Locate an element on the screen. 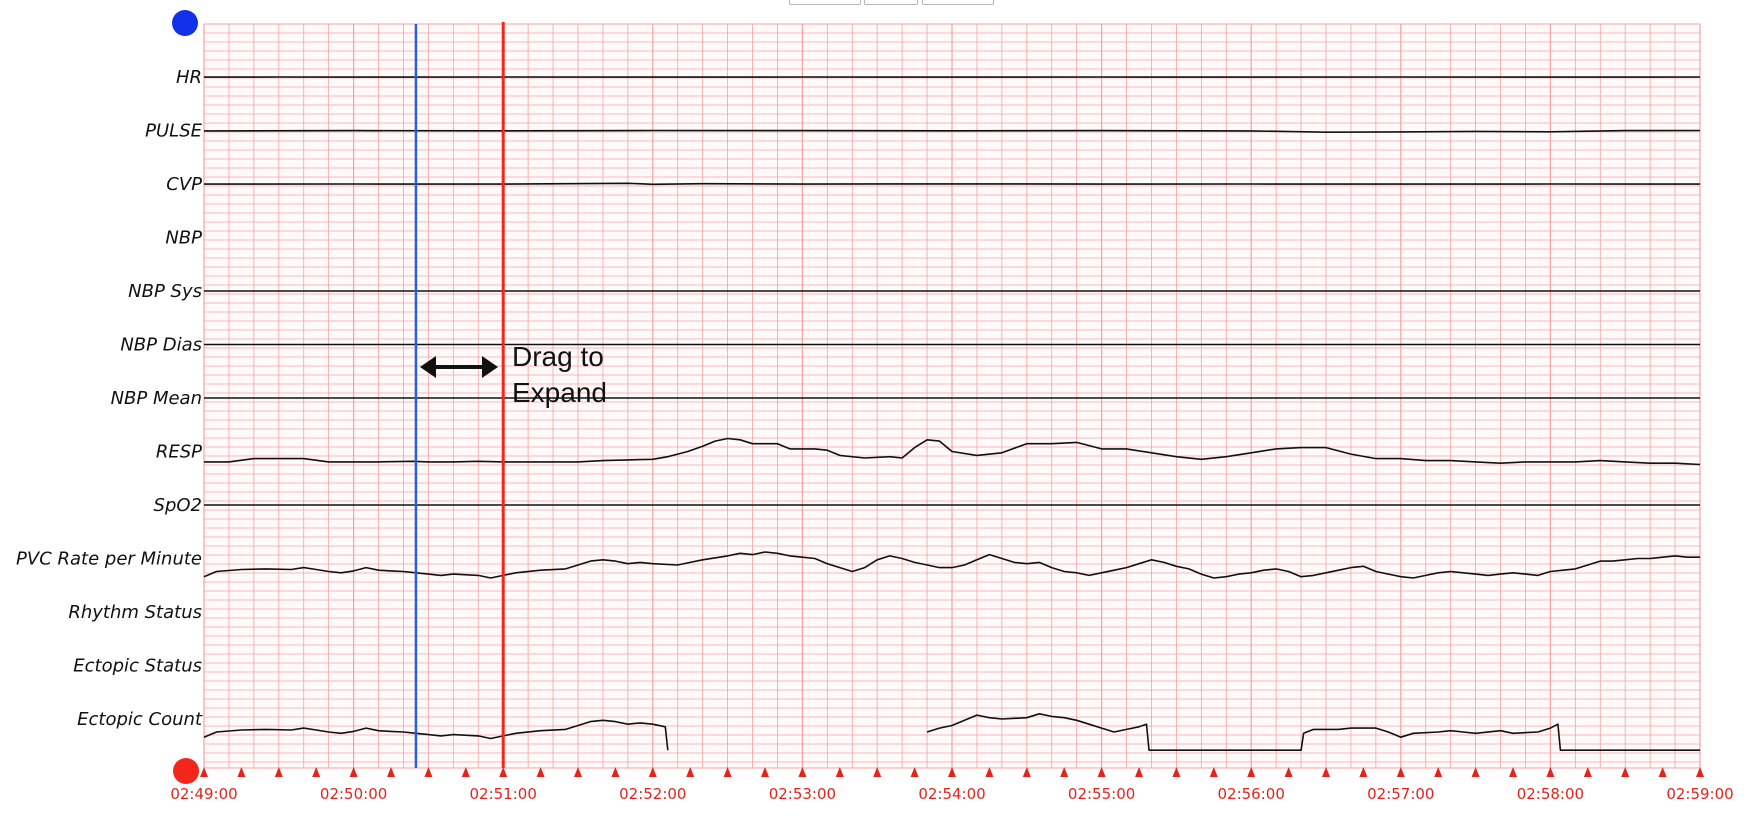  series-label: NBP is located at coordinates (183, 238).